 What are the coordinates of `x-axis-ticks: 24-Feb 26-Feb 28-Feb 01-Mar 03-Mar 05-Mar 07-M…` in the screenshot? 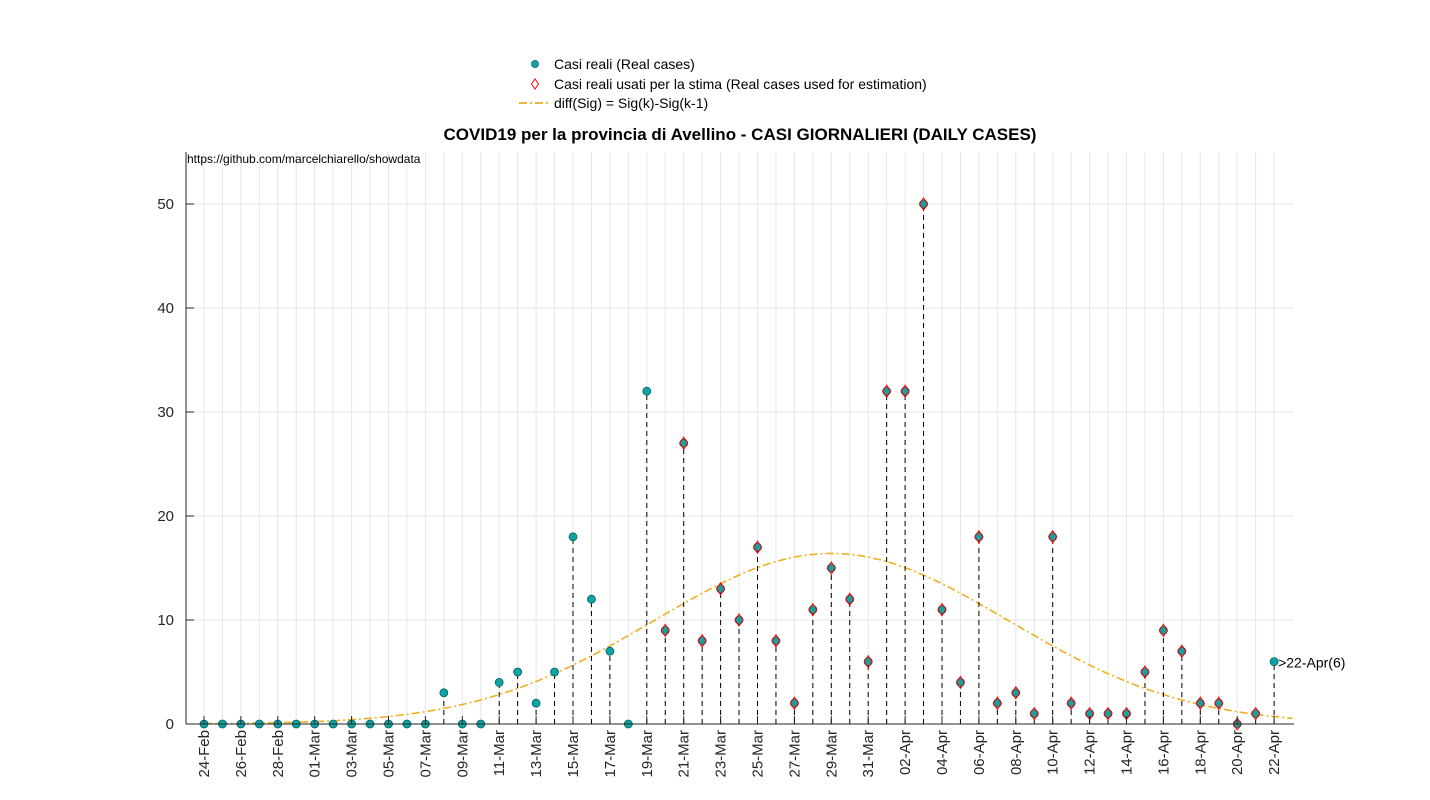 It's located at (739, 747).